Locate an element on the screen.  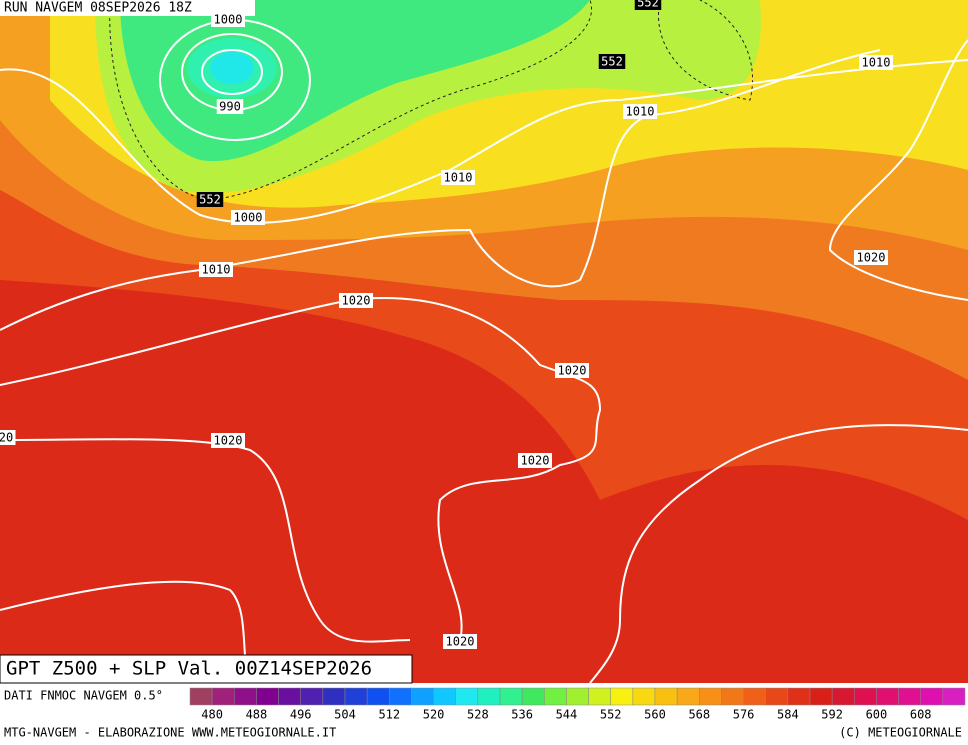
colorbar-label: 536 is located at coordinates (522, 715).